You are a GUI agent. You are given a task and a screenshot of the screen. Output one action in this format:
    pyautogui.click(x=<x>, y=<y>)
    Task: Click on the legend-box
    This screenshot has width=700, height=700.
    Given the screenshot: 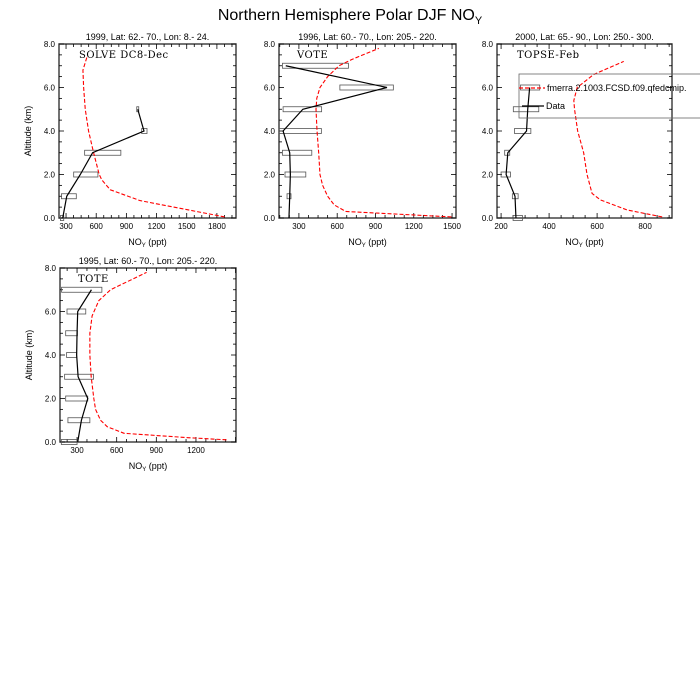 What is the action you would take?
    pyautogui.click(x=609, y=96)
    